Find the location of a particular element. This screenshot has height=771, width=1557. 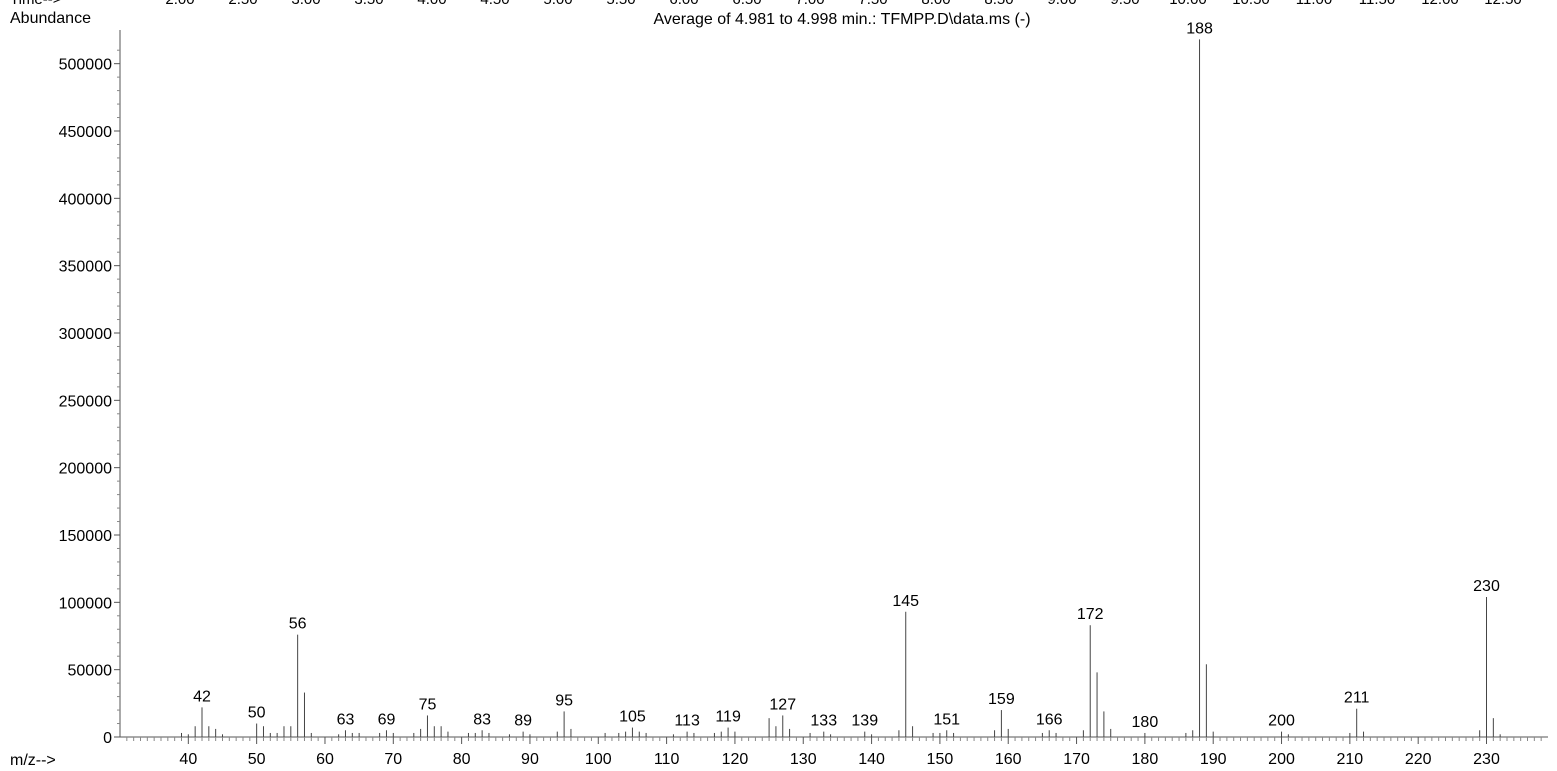

x-tick-label: 60 is located at coordinates (325, 759).